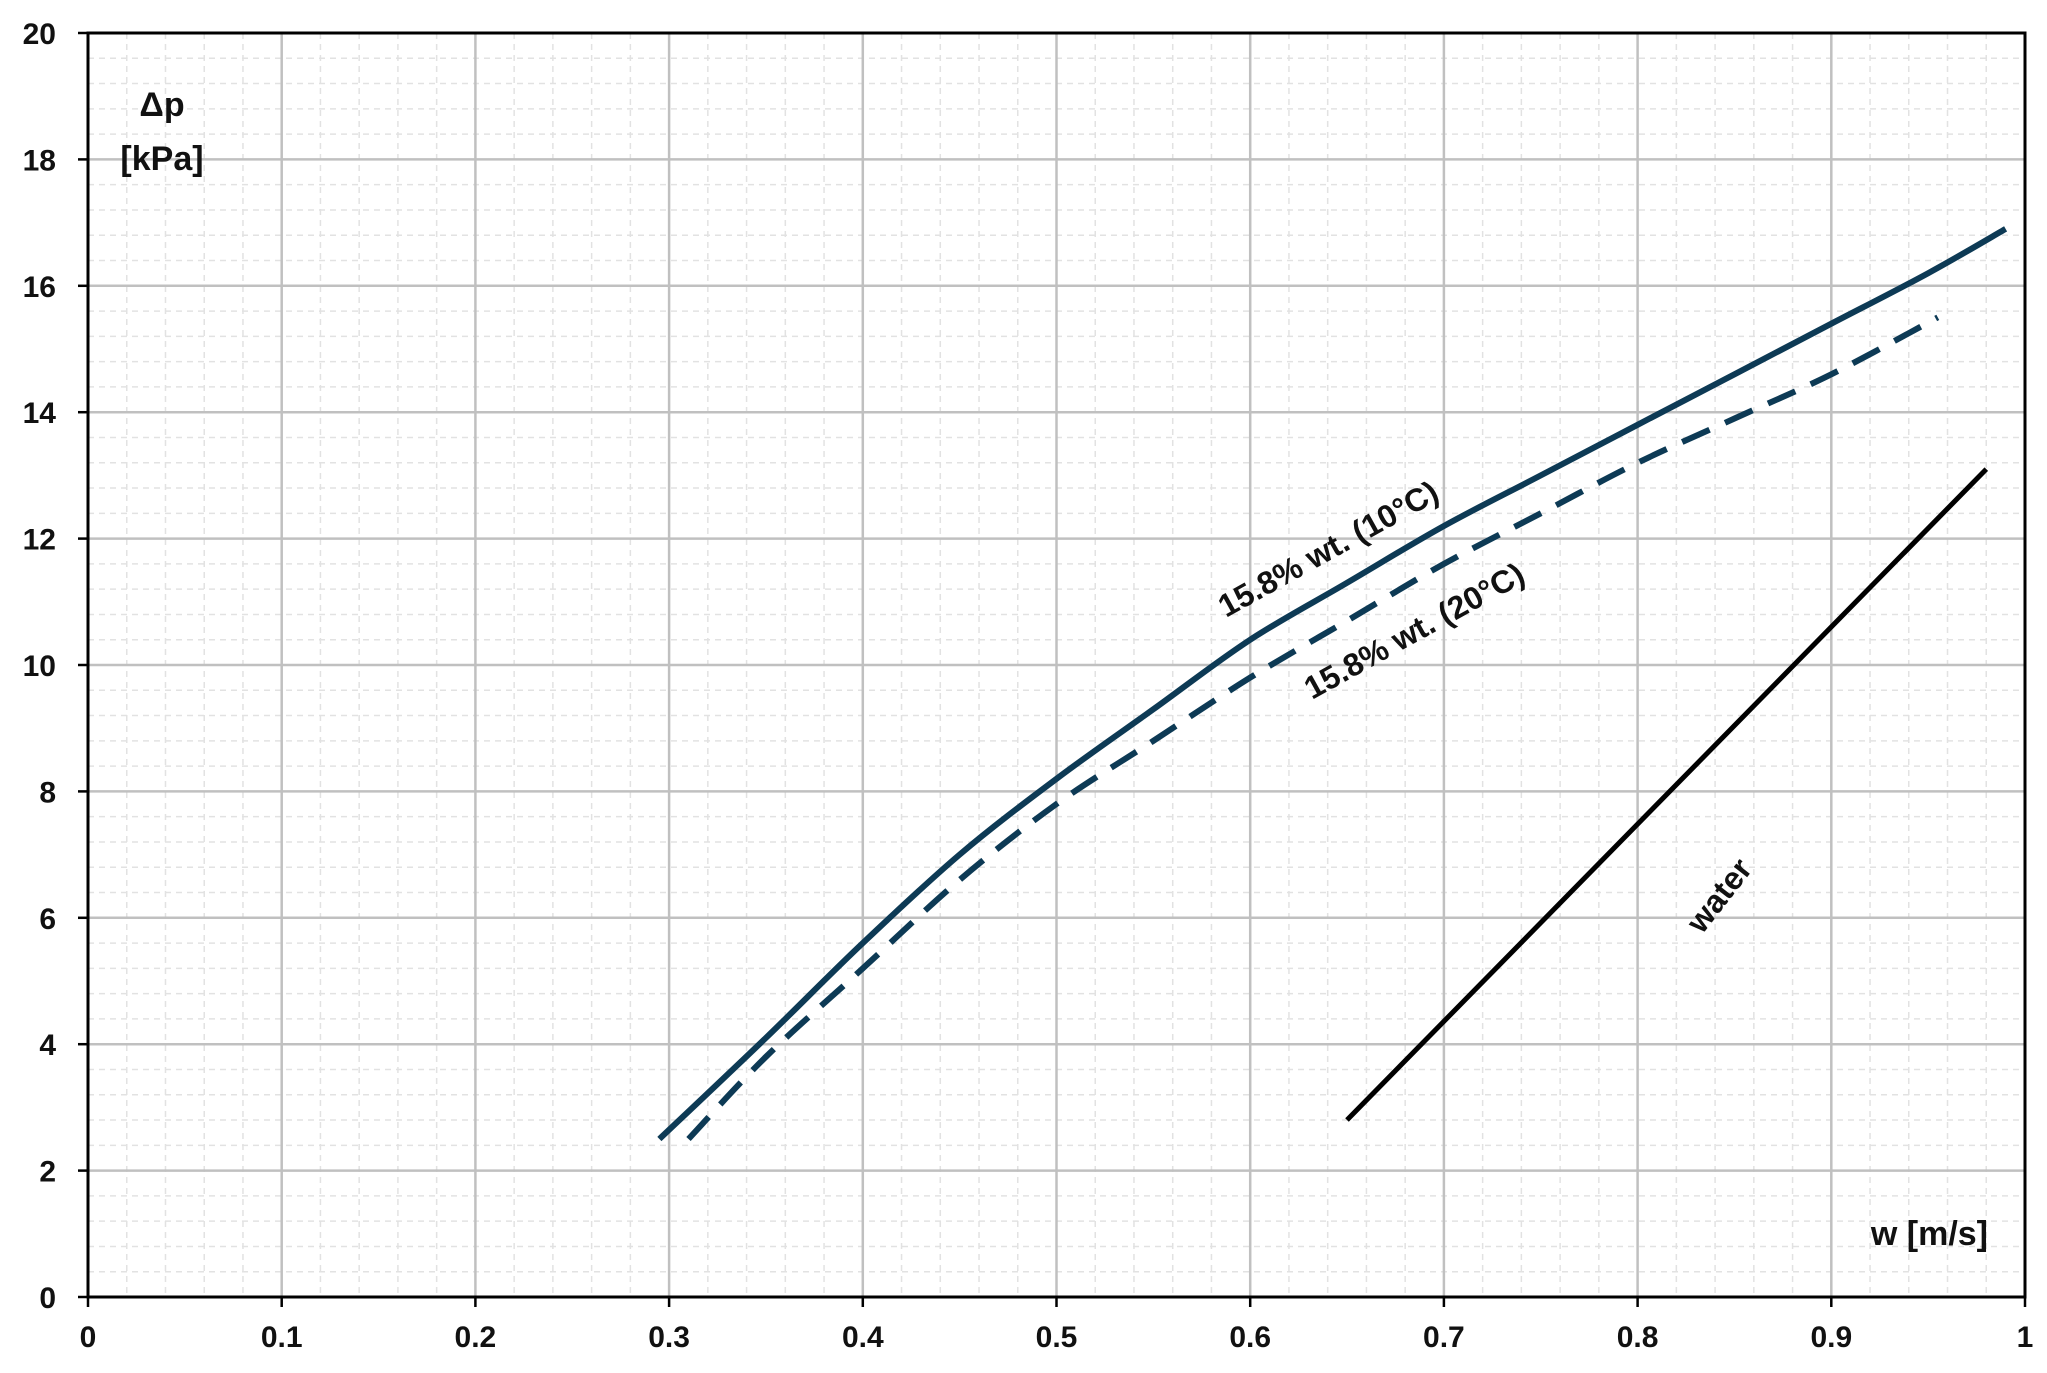  What do you see at coordinates (1638, 1337) in the screenshot?
I see `x-tick-label: 0.8` at bounding box center [1638, 1337].